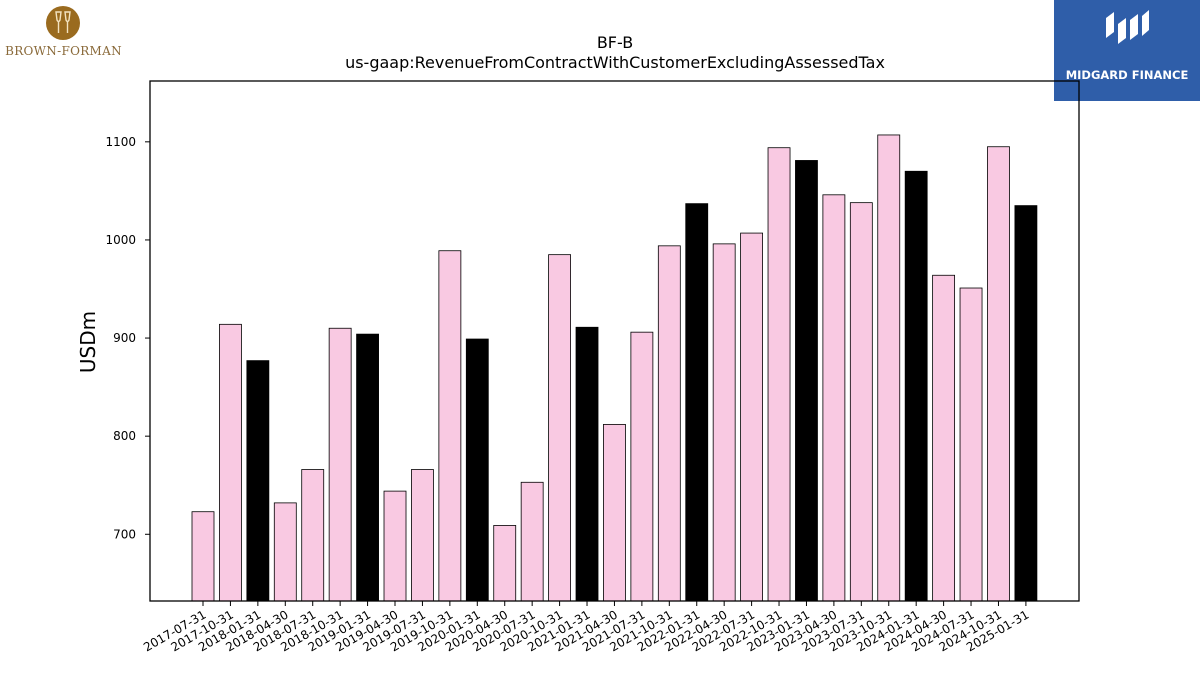 This screenshot has height=675, width=1200. What do you see at coordinates (615, 42) in the screenshot?
I see `chart-title: BF-B` at bounding box center [615, 42].